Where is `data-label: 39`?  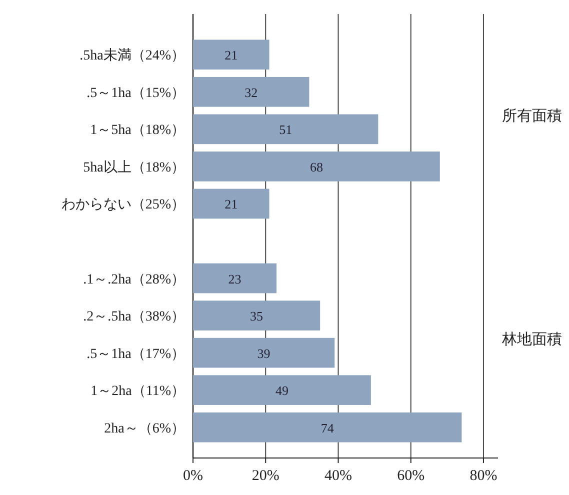 data-label: 39 is located at coordinates (263, 353).